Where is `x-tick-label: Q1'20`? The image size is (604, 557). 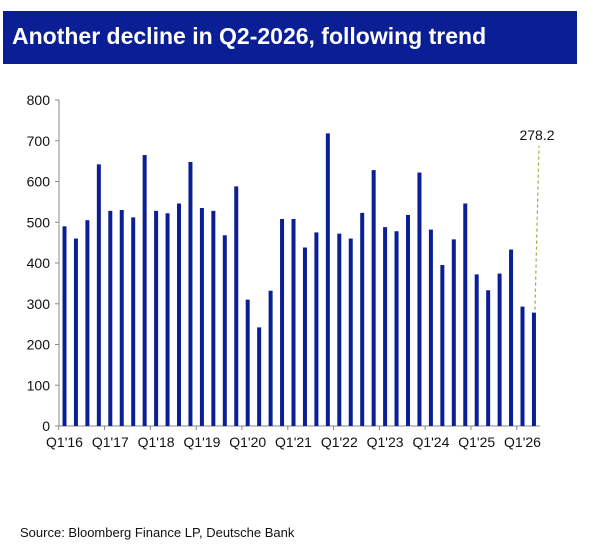 x-tick-label: Q1'20 is located at coordinates (247, 442).